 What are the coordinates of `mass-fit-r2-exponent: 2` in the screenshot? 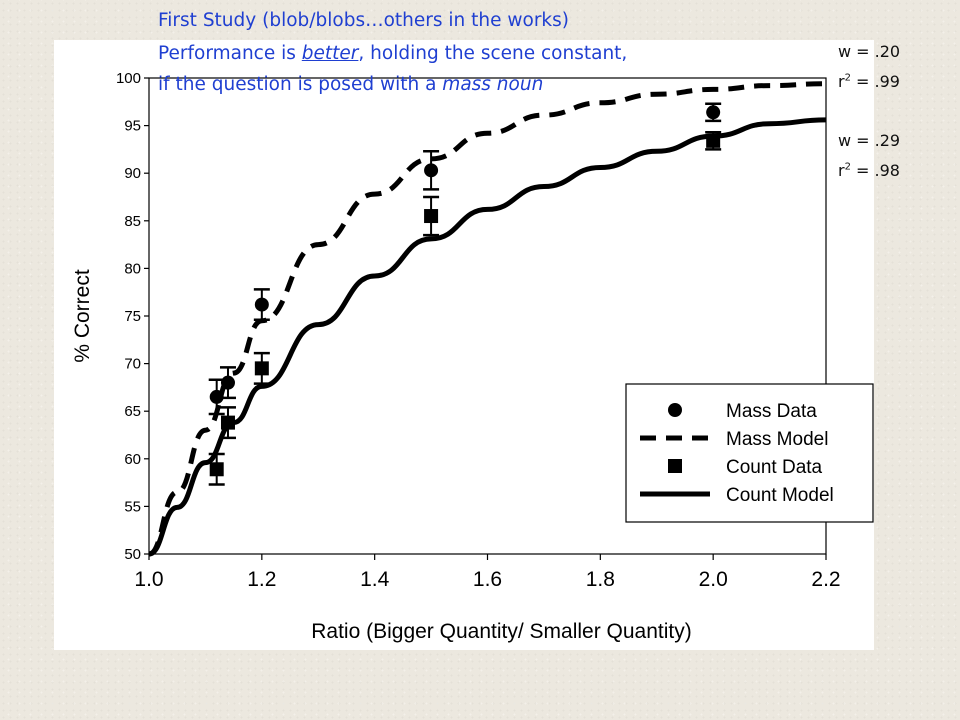 It's located at (847, 78).